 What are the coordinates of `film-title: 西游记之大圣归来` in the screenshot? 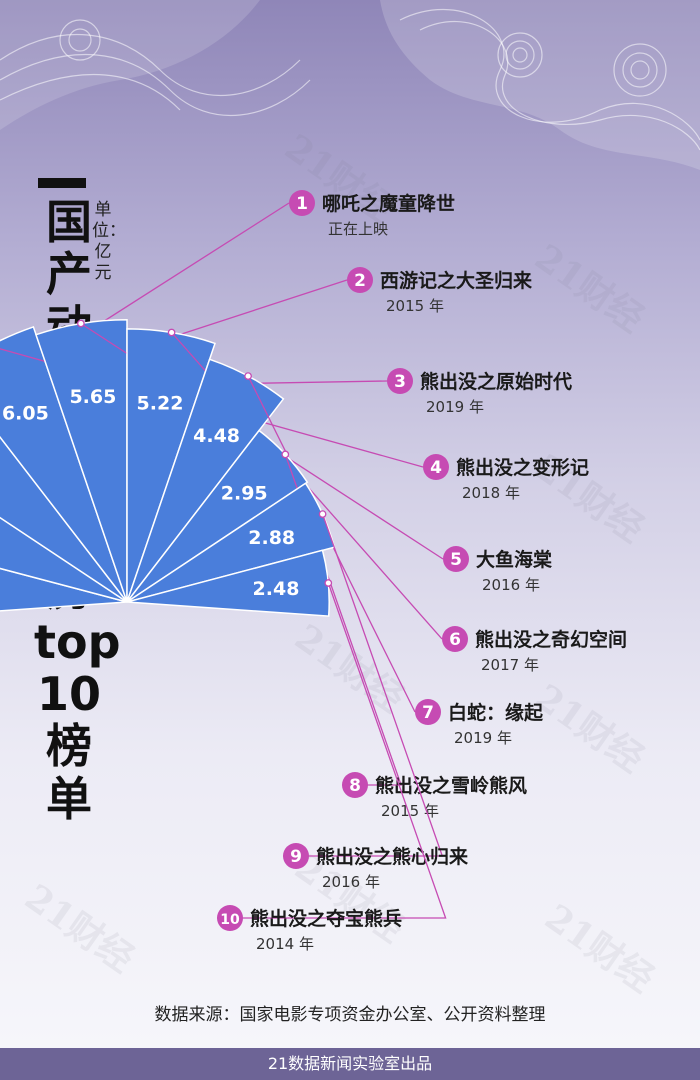 It's located at (456, 280).